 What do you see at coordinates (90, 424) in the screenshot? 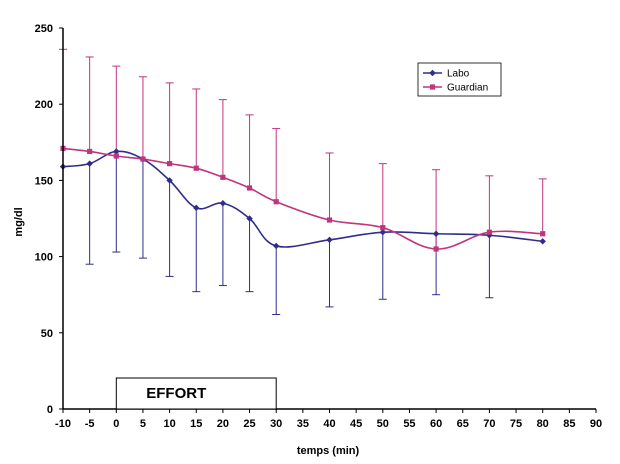
I see `x-tick-label: -5` at bounding box center [90, 424].